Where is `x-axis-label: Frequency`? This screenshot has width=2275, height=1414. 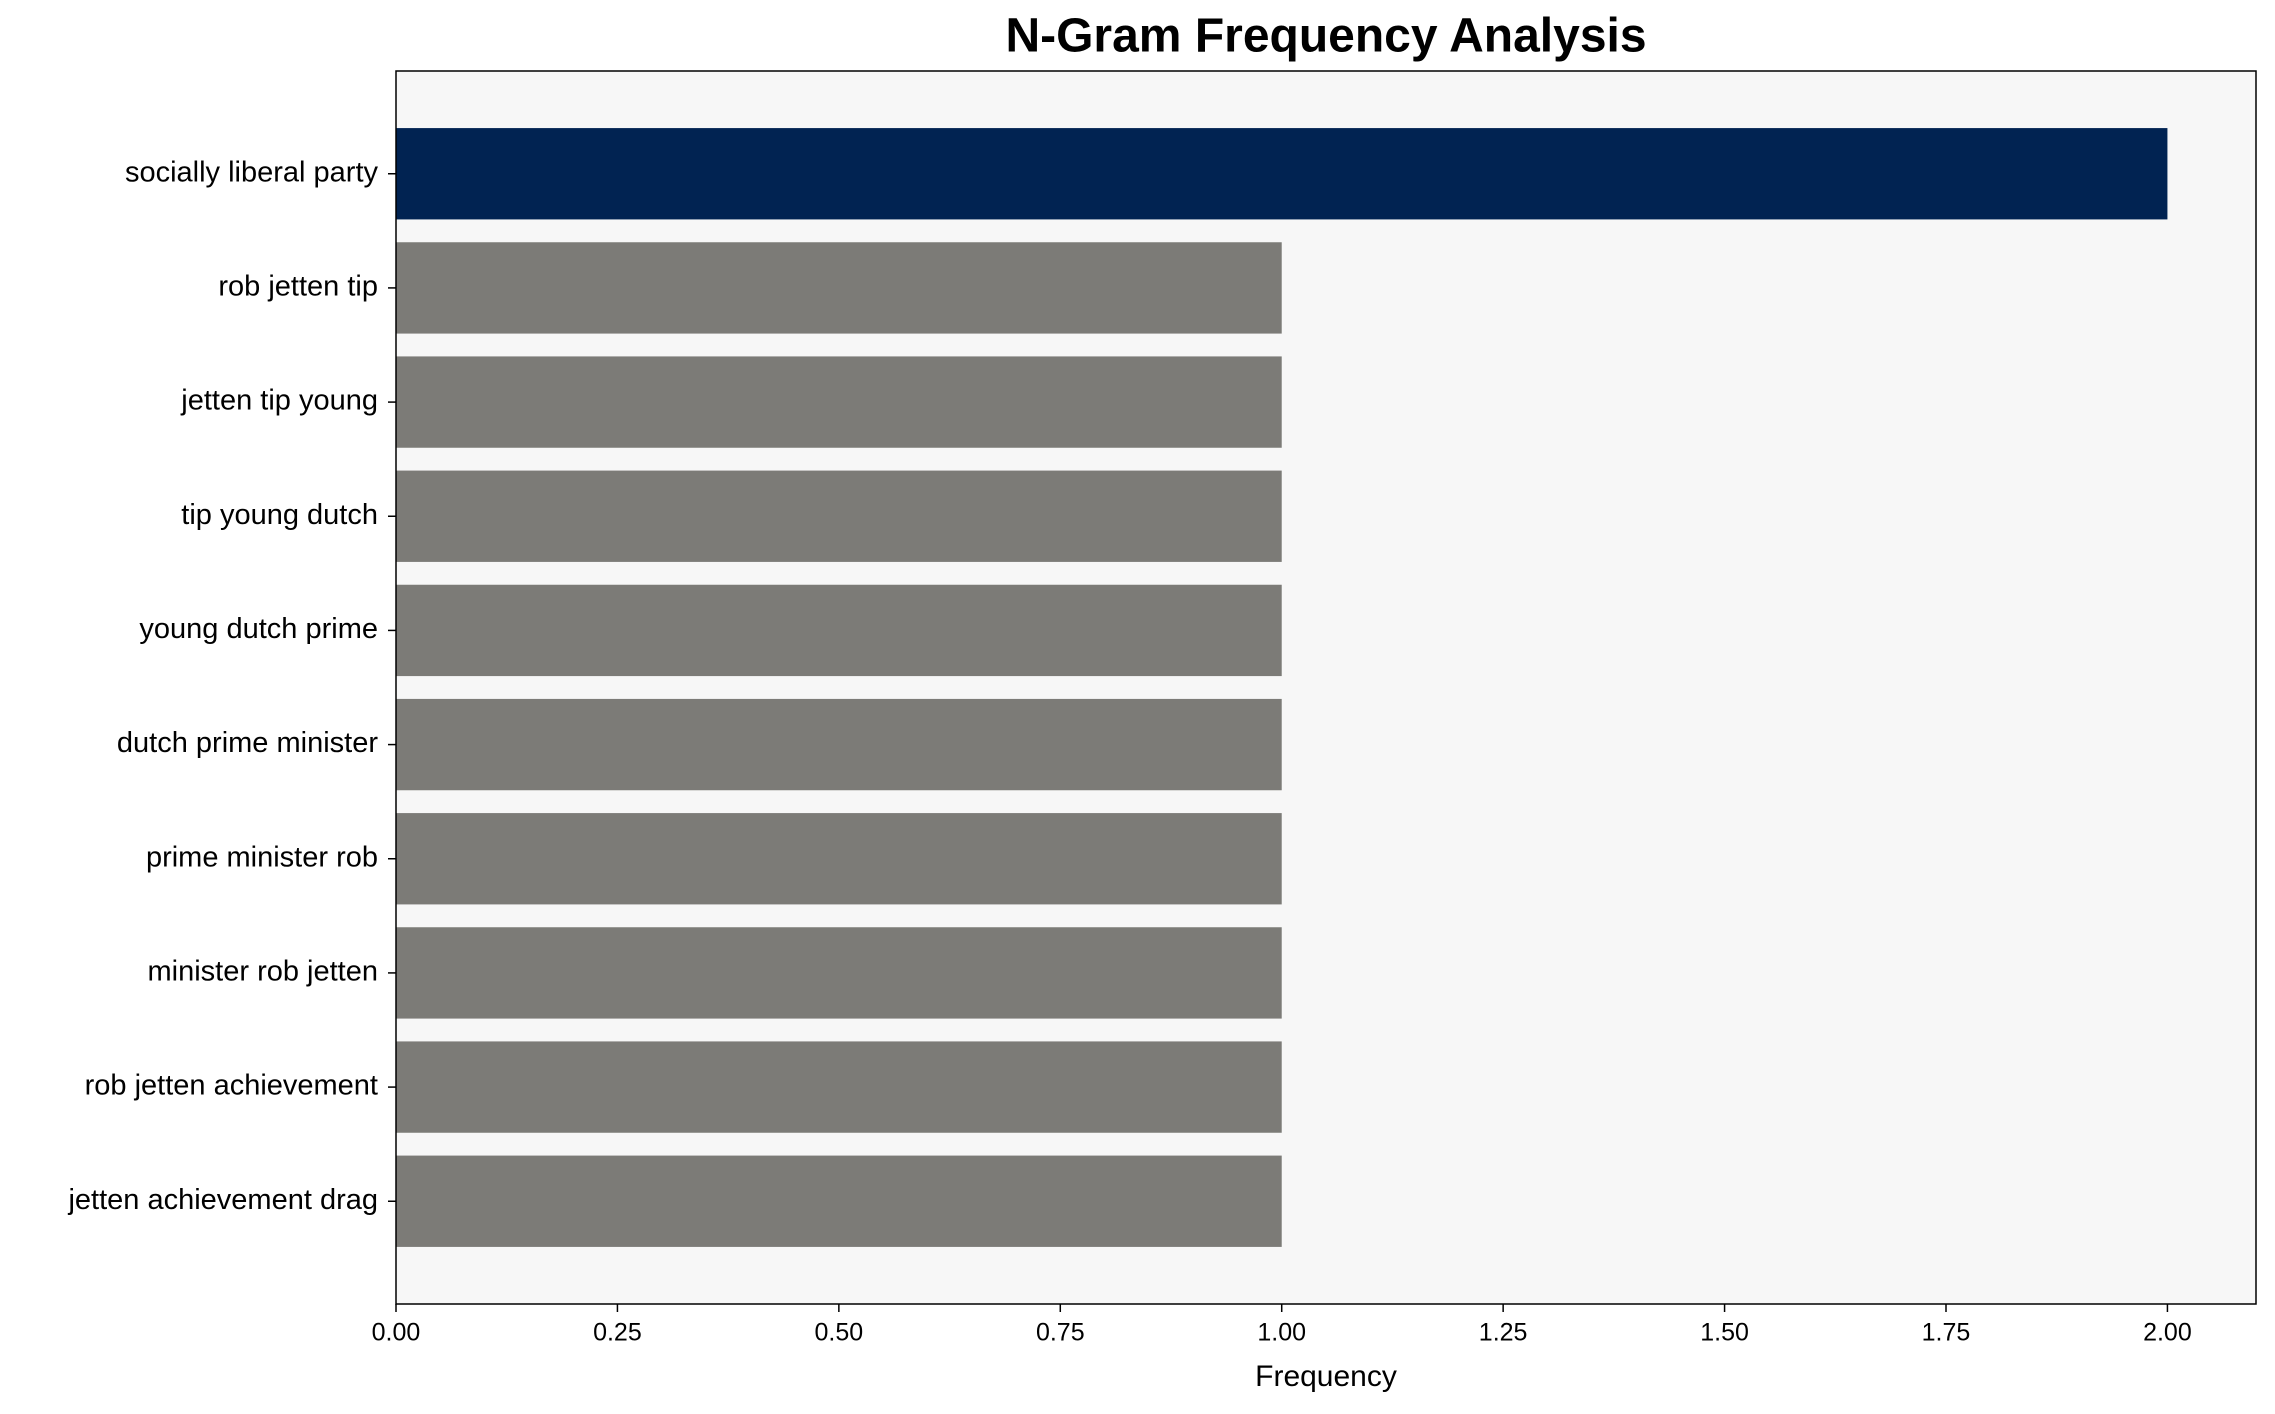 x-axis-label: Frequency is located at coordinates (1326, 1376).